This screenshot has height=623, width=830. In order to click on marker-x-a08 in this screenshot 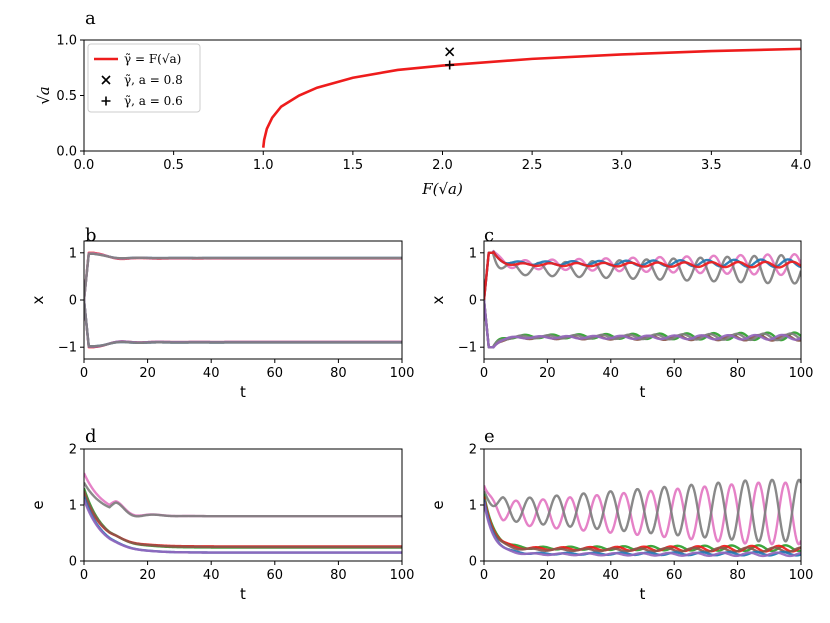, I will do `click(450, 52)`.